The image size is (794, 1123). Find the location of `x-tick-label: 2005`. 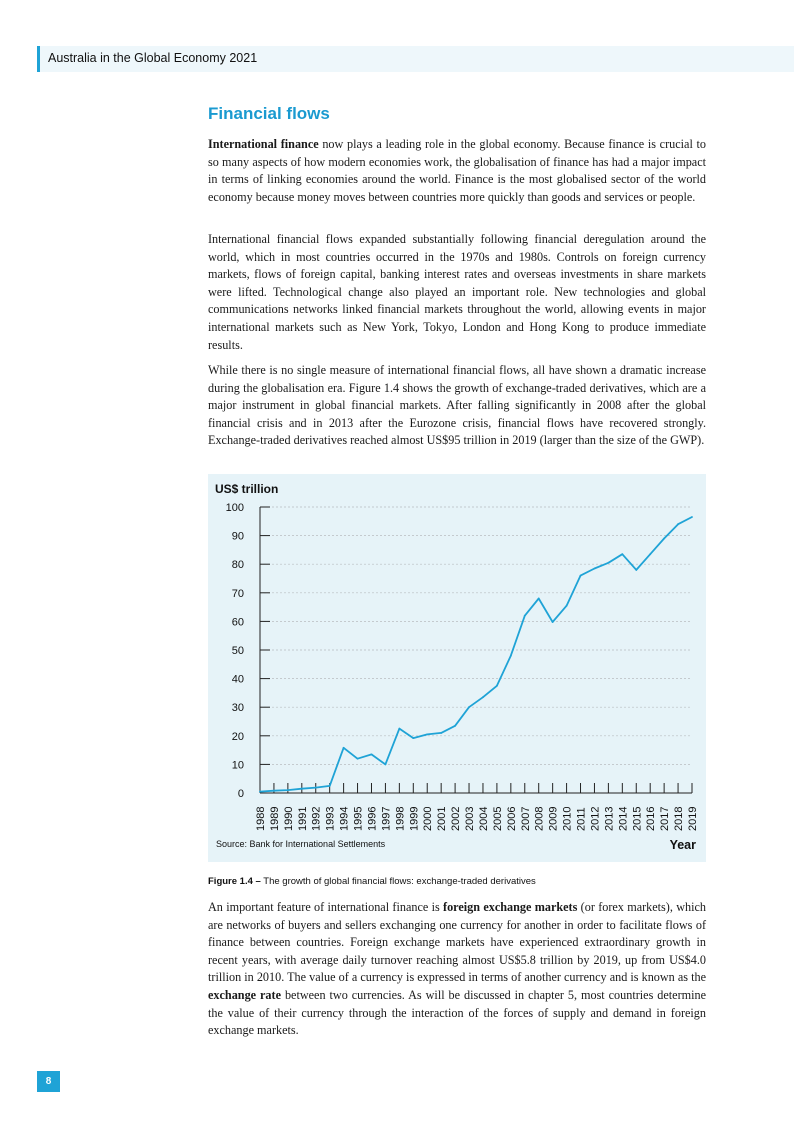

x-tick-label: 2005 is located at coordinates (498, 819).